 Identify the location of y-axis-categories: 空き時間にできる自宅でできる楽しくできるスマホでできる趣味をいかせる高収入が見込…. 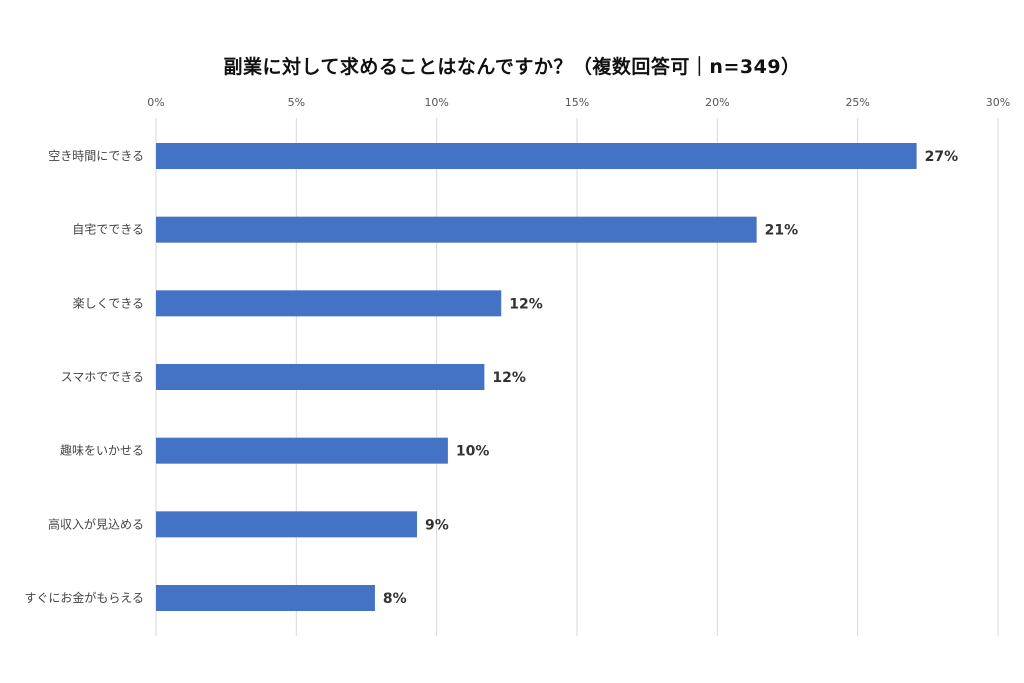
(84, 377).